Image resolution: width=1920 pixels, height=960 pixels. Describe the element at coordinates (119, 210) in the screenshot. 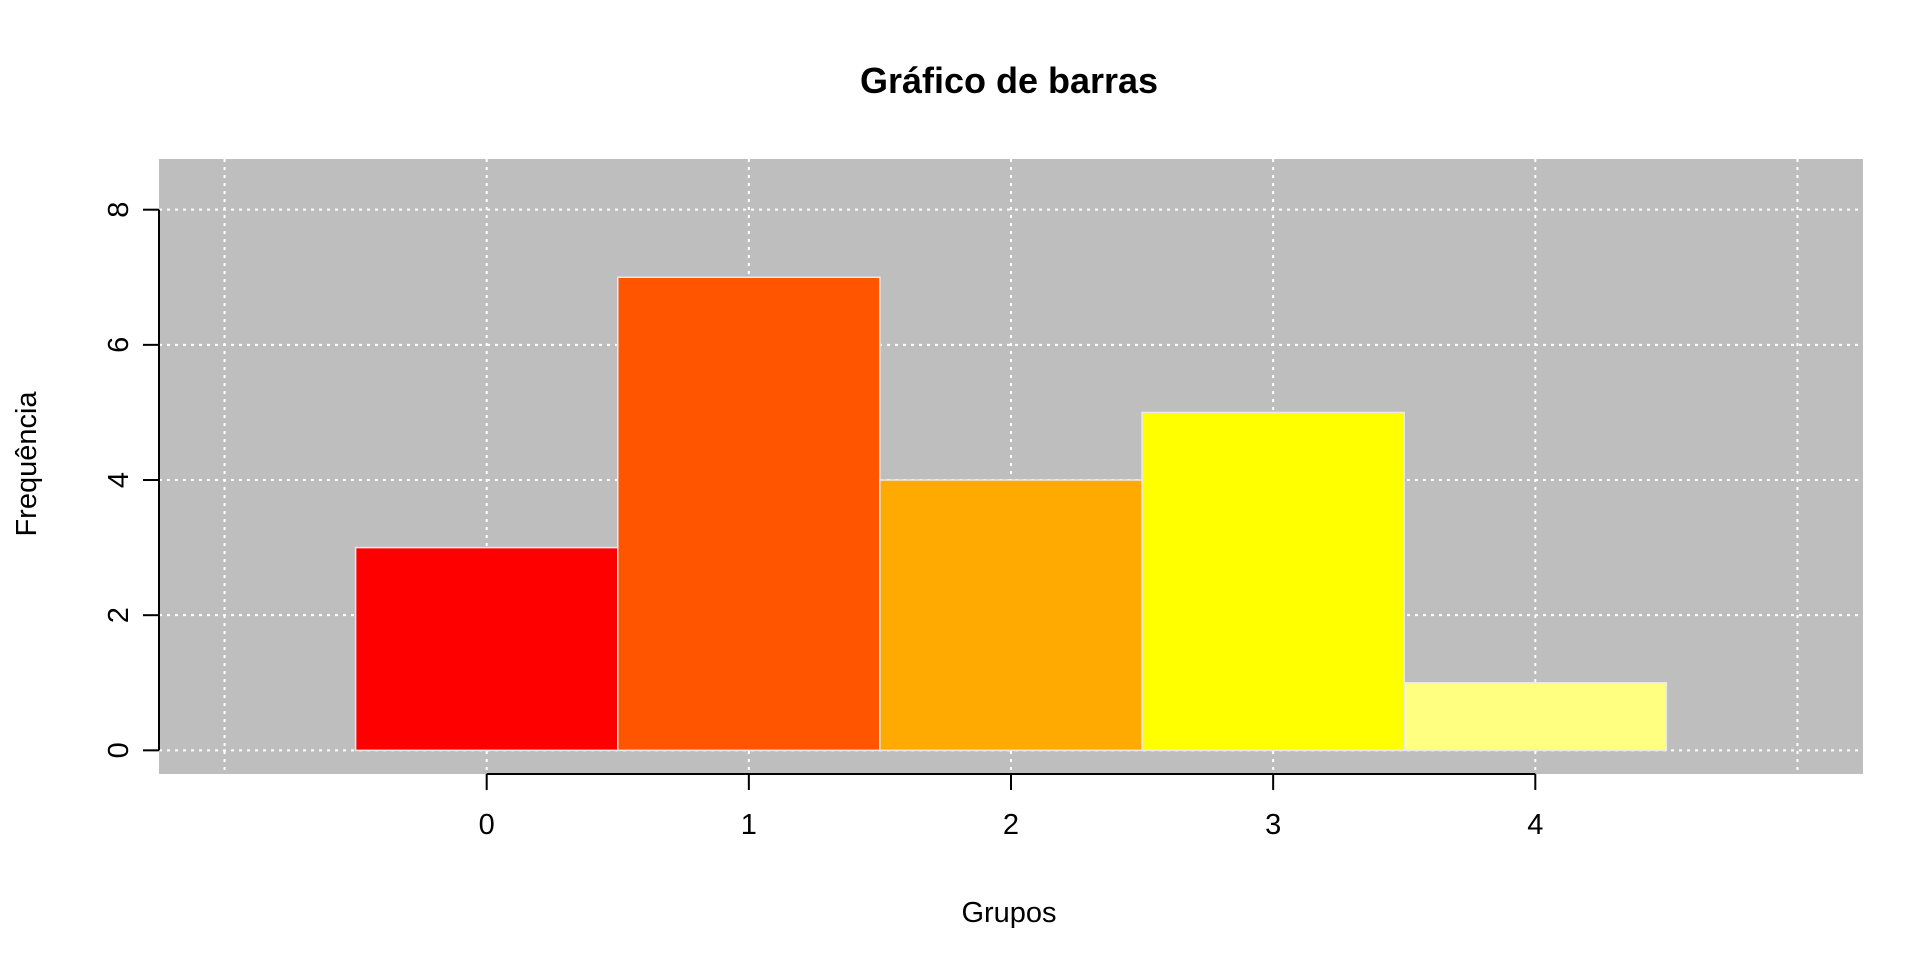

I see `y-tick-label: 8` at that location.